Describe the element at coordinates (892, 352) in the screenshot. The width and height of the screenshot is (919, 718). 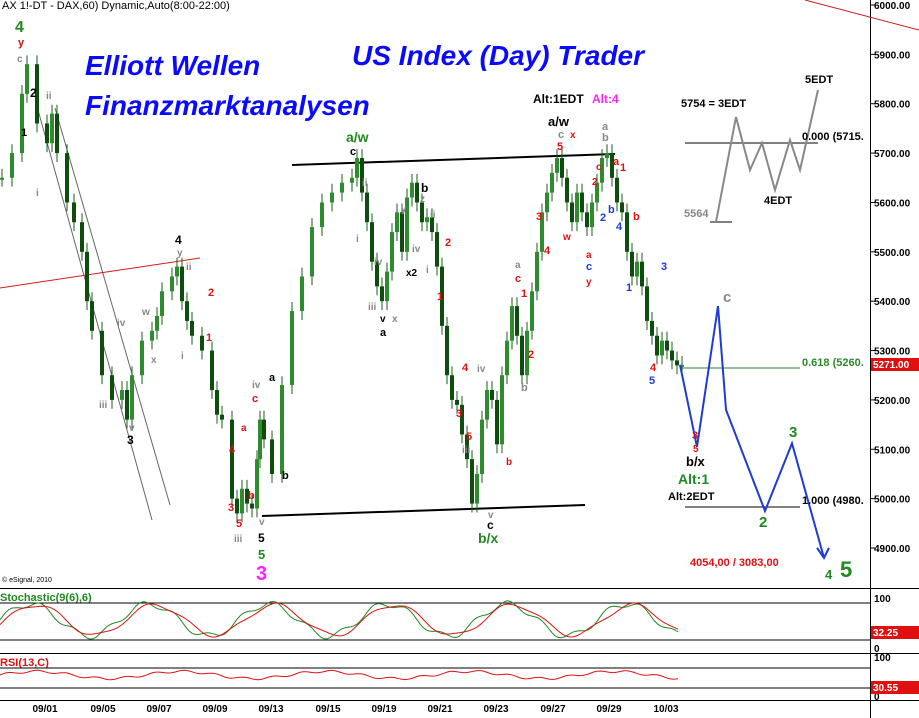
I see `price-tick-label: 5300.00` at that location.